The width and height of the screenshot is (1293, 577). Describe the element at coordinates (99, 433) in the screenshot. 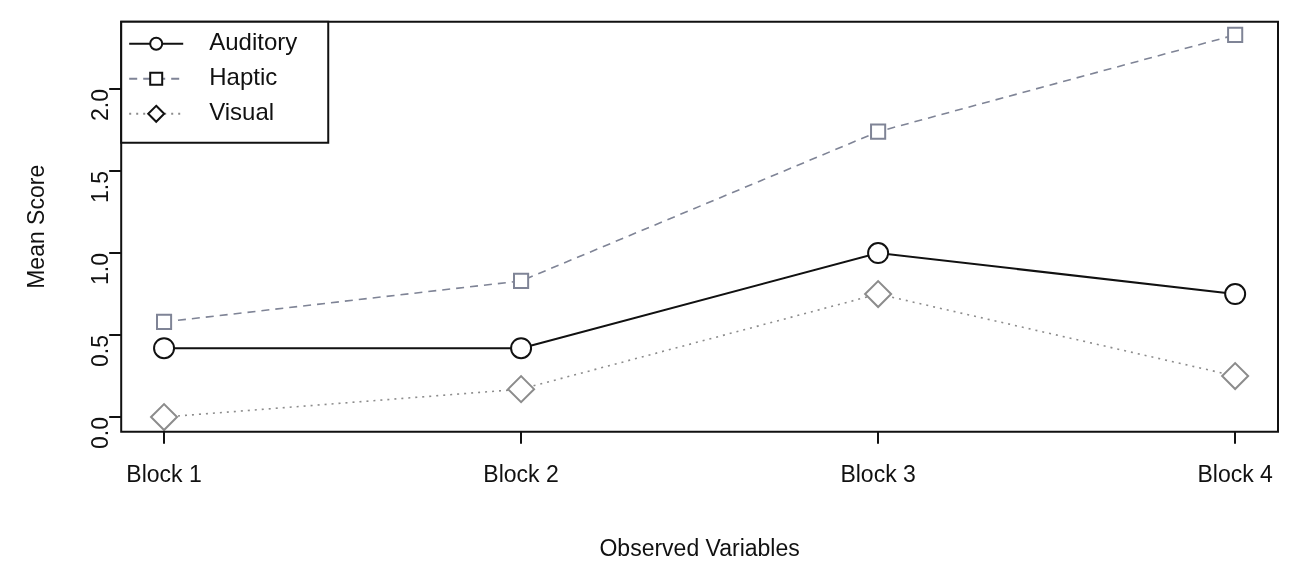

I see `y-tick-label: 0.0` at that location.